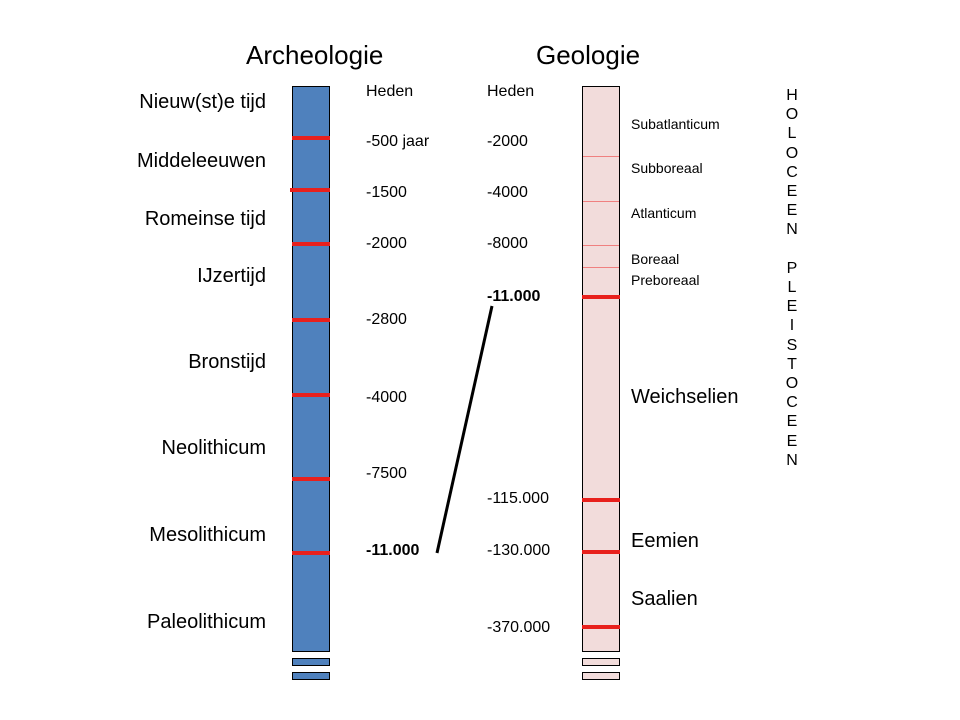 This screenshot has height=720, width=960. I want to click on epoch-letter: I, so click(792, 326).